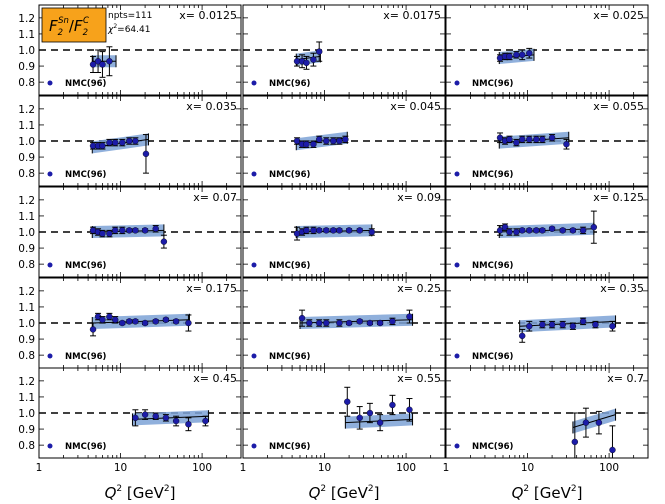 The image size is (665, 504). I want to click on panel-8: x= 0.125 NMC(96), so click(547, 232).